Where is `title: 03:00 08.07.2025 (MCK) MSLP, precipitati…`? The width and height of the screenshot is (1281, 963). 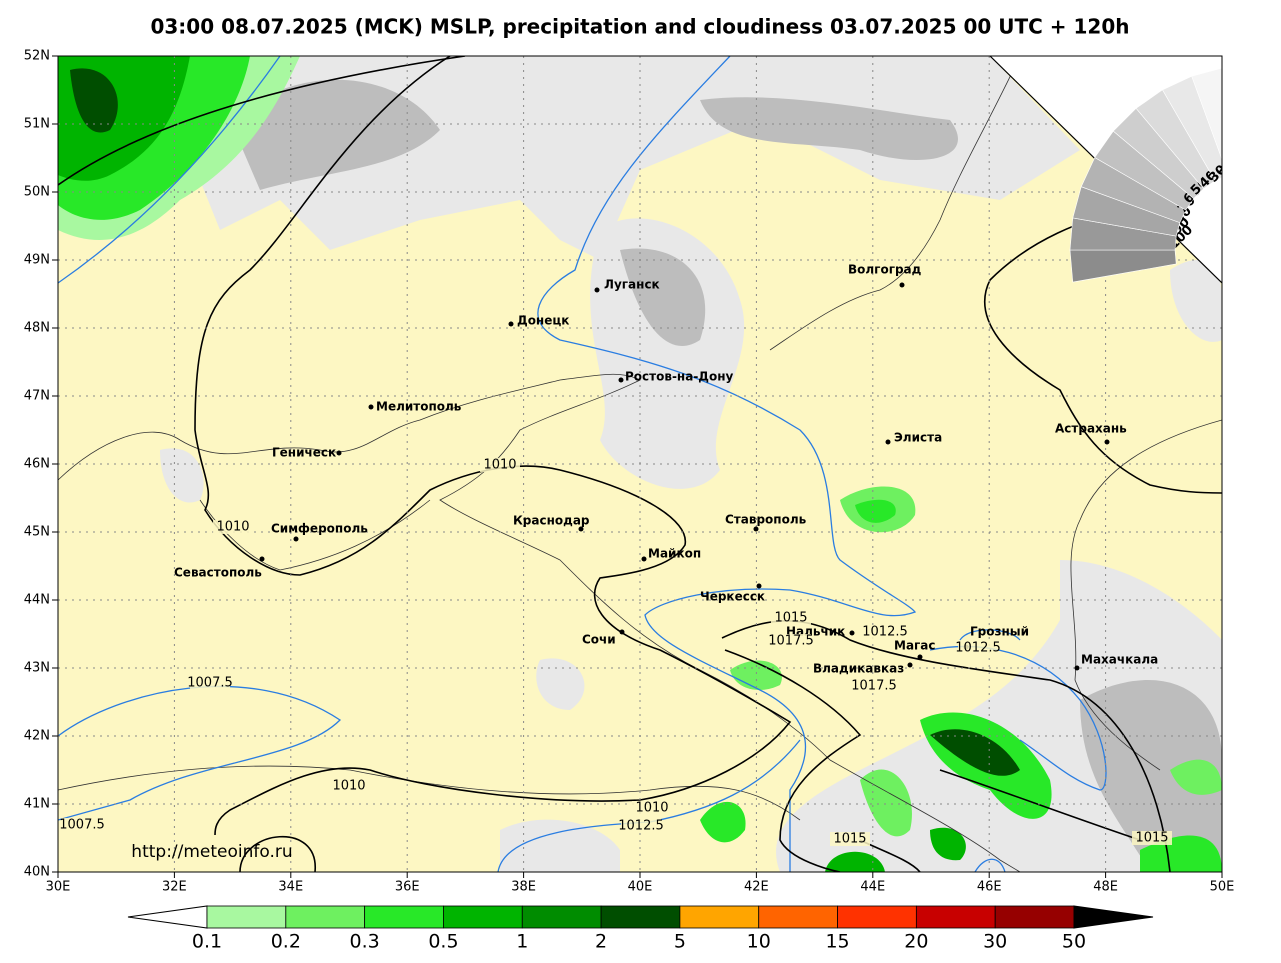 title: 03:00 08.07.2025 (MCK) MSLP, precipitati… is located at coordinates (639, 27).